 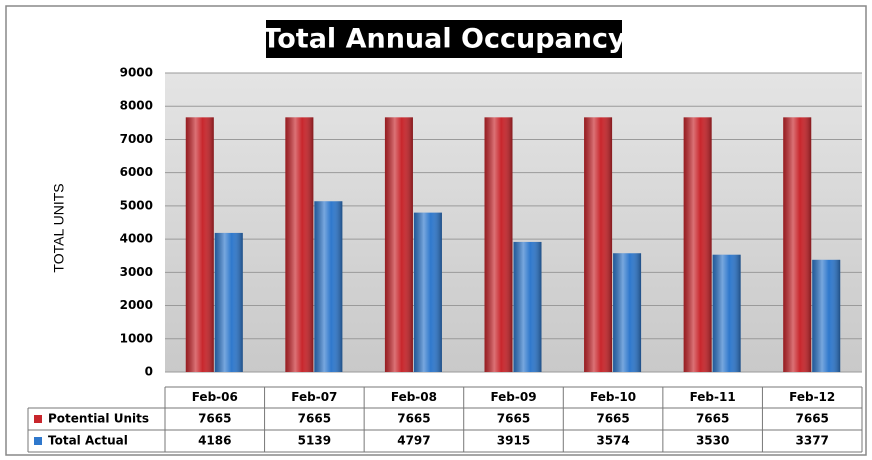 What do you see at coordinates (314, 441) in the screenshot?
I see `table-value: 5139` at bounding box center [314, 441].